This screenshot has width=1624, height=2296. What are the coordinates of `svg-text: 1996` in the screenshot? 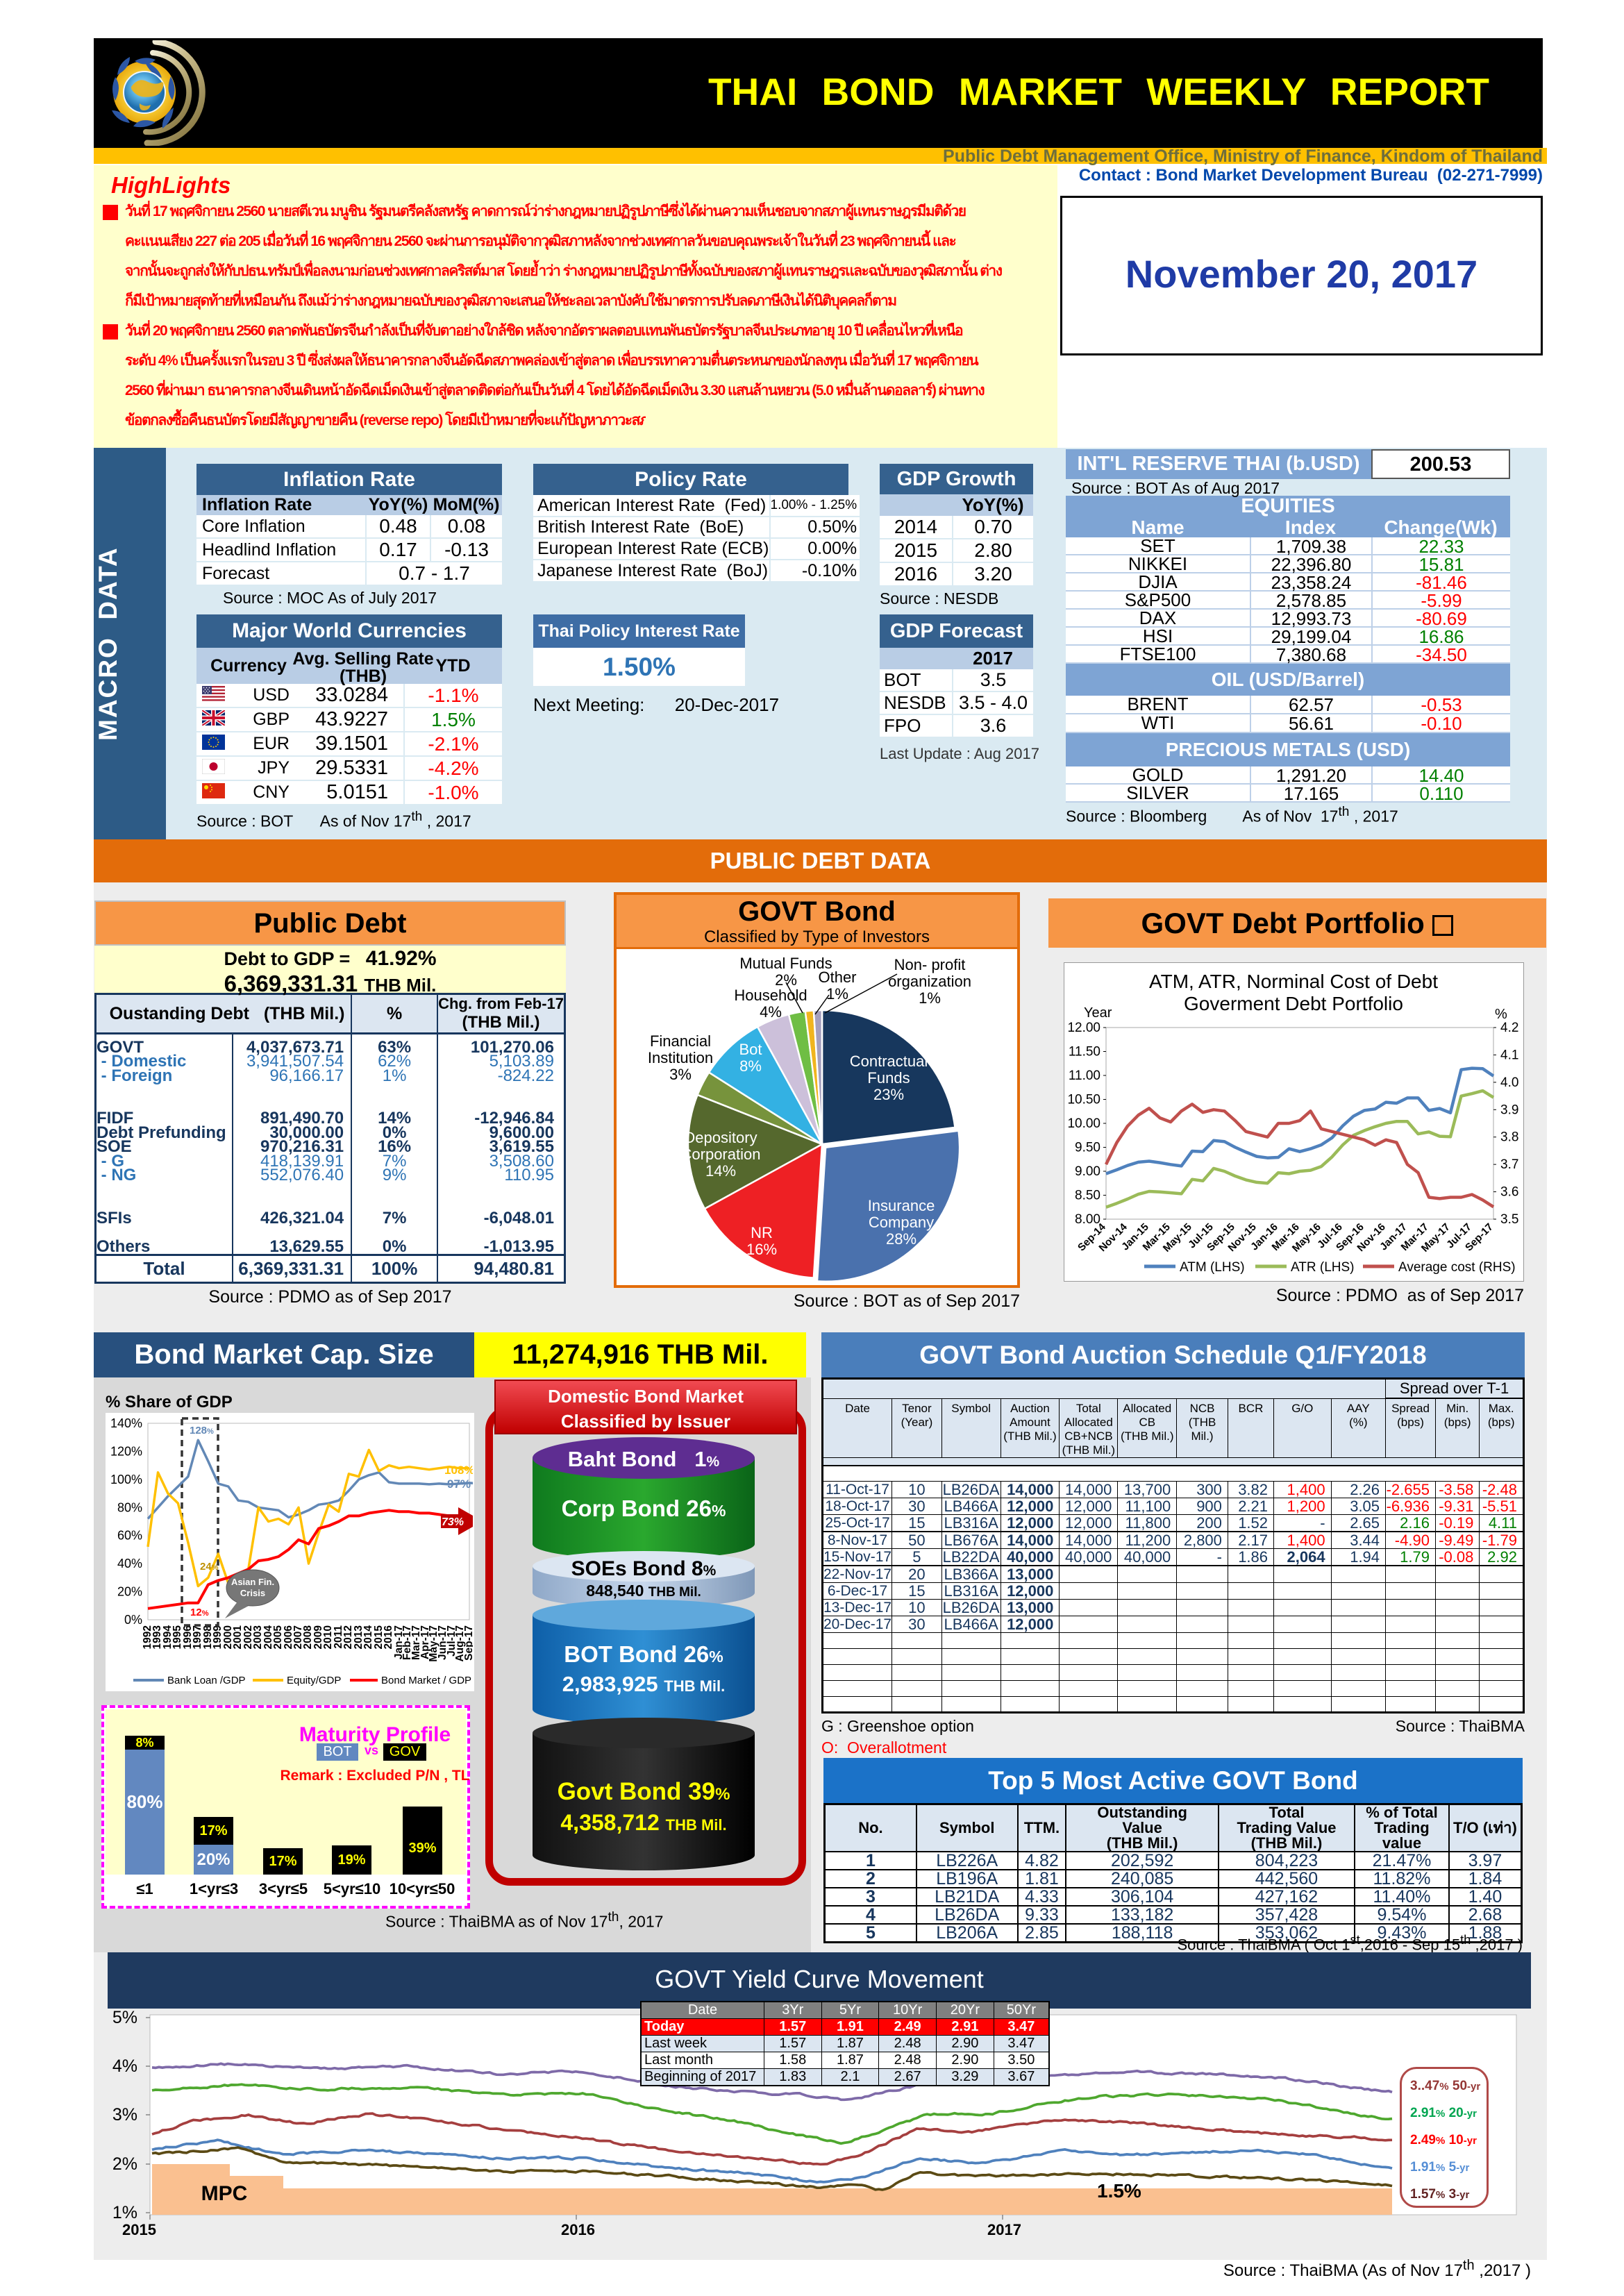 It's located at (188, 1637).